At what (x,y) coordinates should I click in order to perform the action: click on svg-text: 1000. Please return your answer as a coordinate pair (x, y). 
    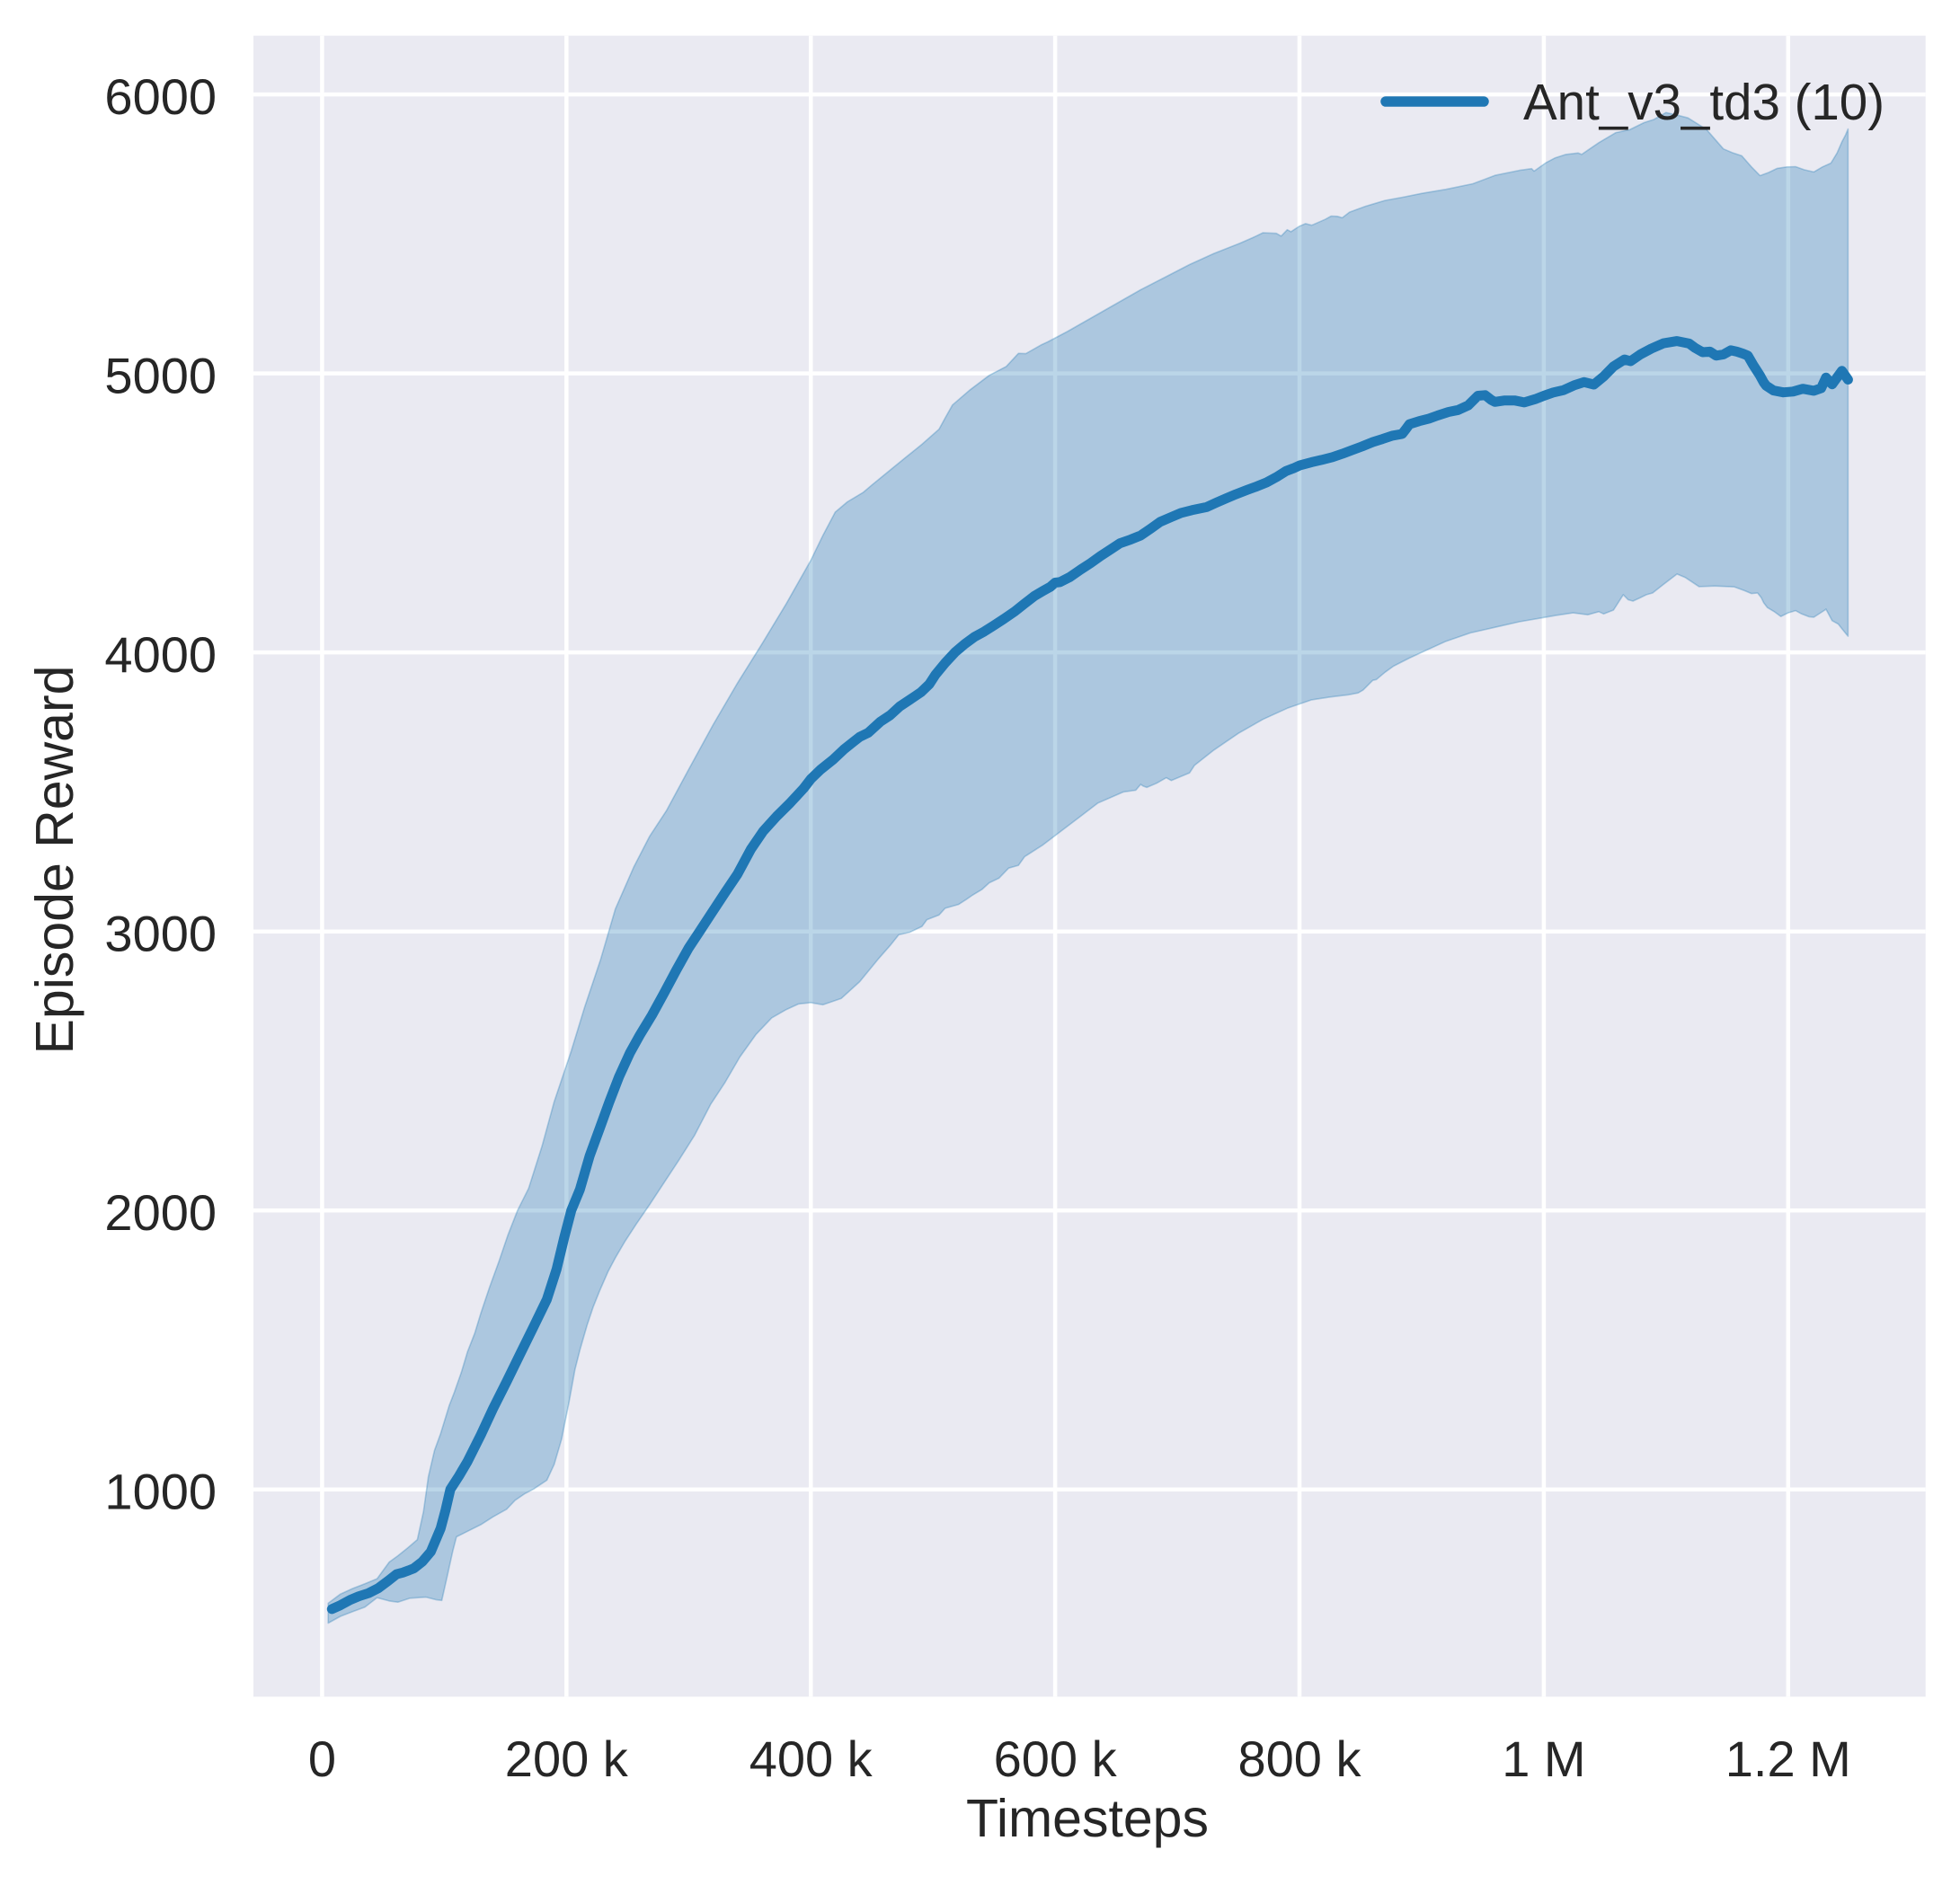
    Looking at the image, I should click on (161, 1492).